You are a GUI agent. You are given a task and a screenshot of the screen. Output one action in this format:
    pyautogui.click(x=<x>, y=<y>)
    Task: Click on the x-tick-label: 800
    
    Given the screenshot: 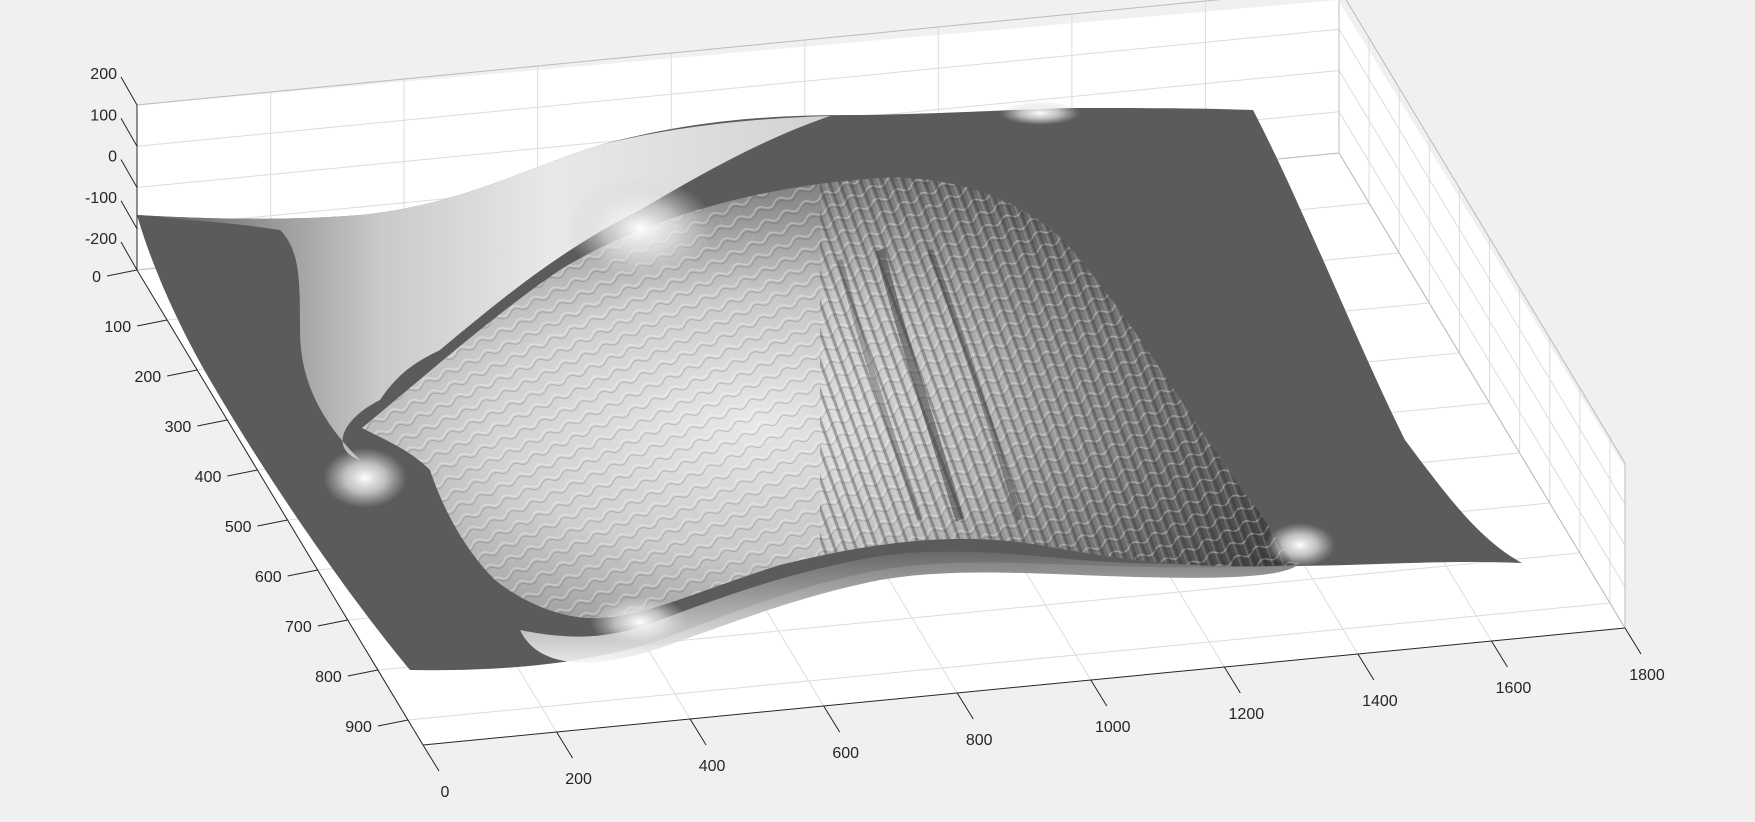 What is the action you would take?
    pyautogui.click(x=979, y=740)
    